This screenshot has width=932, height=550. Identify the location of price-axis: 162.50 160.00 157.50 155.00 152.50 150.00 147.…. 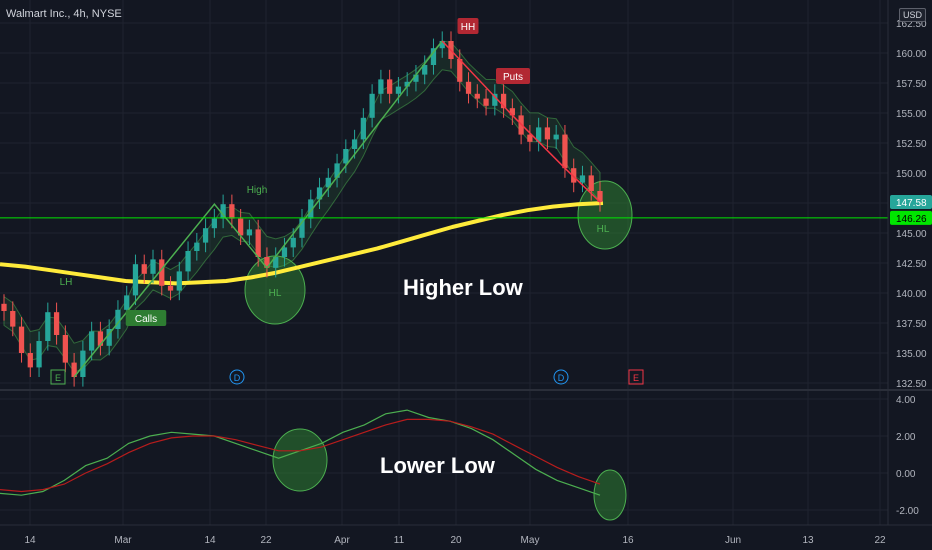
(909, 262).